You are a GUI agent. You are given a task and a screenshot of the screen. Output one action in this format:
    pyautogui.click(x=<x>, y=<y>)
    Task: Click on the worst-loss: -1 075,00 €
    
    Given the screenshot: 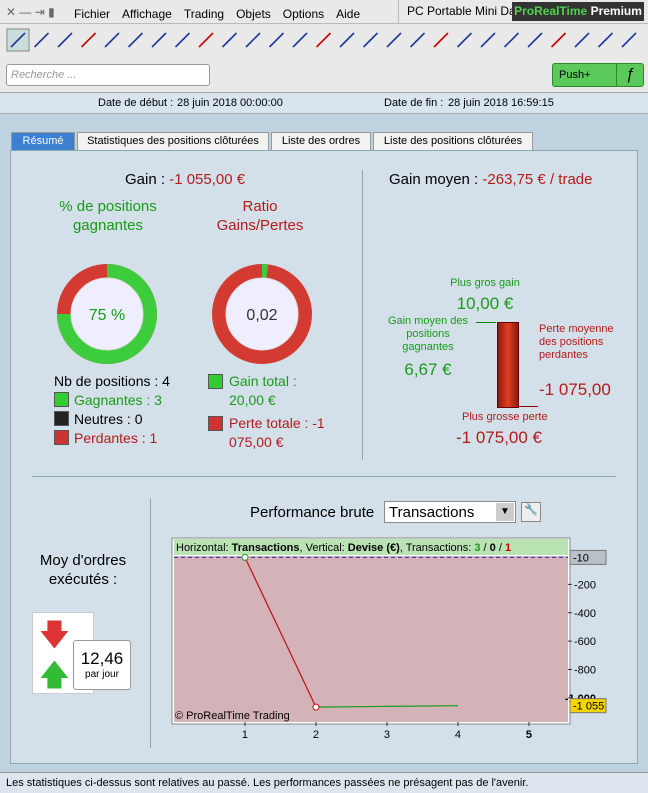 What is the action you would take?
    pyautogui.click(x=499, y=437)
    